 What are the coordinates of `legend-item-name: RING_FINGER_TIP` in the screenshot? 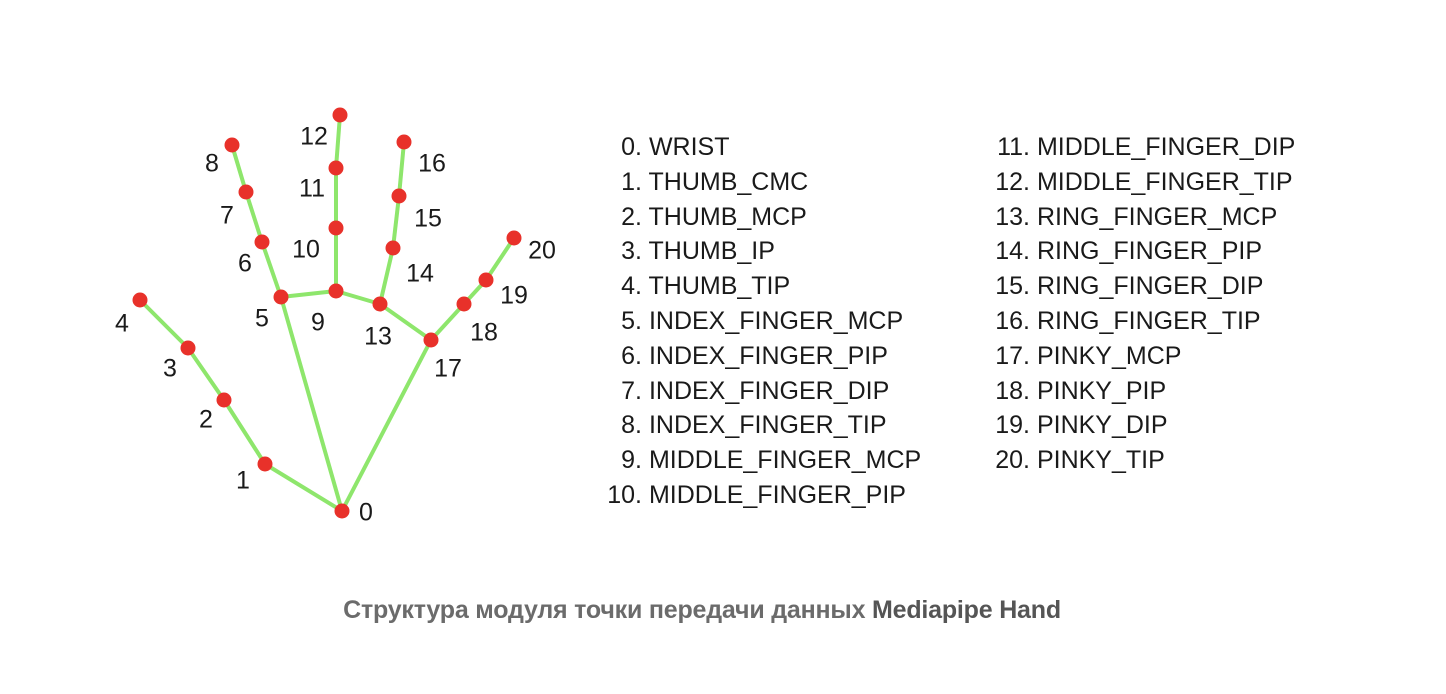 It's located at (1145, 320).